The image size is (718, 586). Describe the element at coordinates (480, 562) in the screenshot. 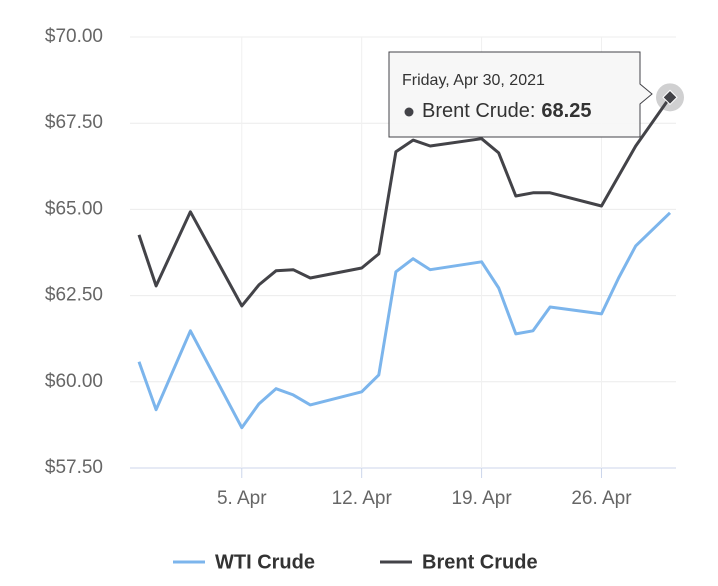

I see `legend-label: Brent Crude` at that location.